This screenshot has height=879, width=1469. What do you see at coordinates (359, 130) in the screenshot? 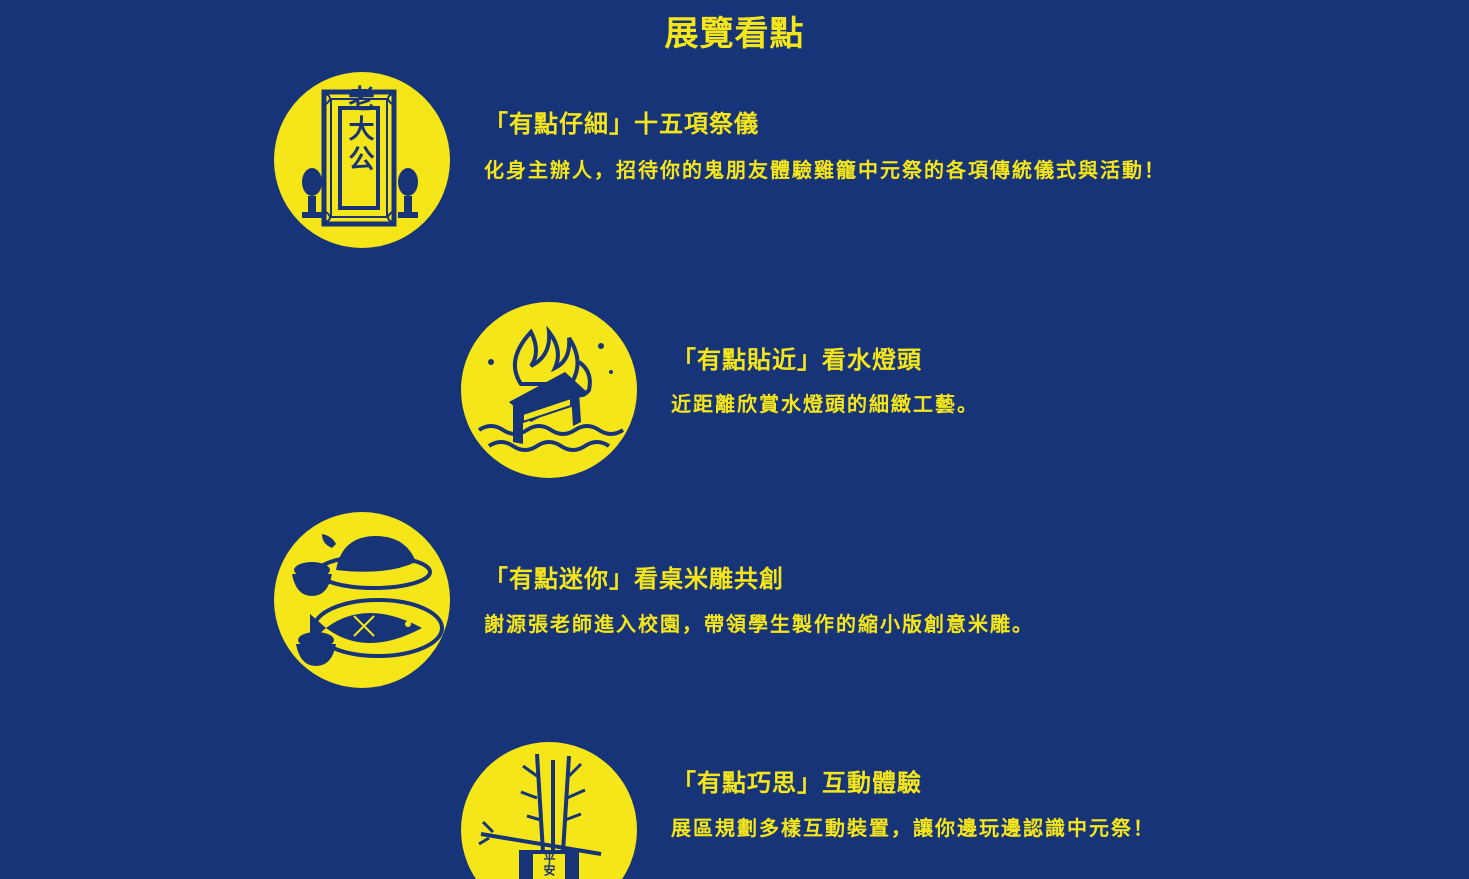
I see `tablet-text: 老大公` at bounding box center [359, 130].